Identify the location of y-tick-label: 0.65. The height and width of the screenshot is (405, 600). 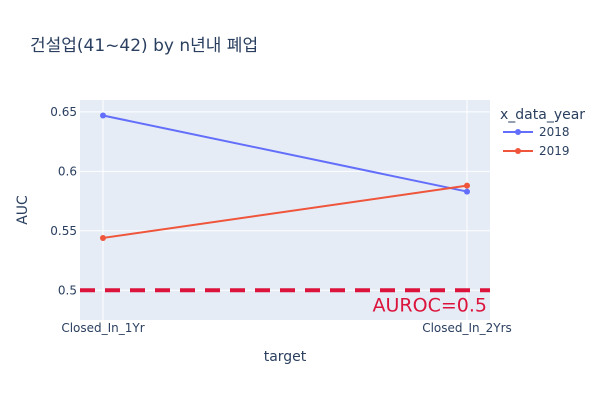
(63, 112).